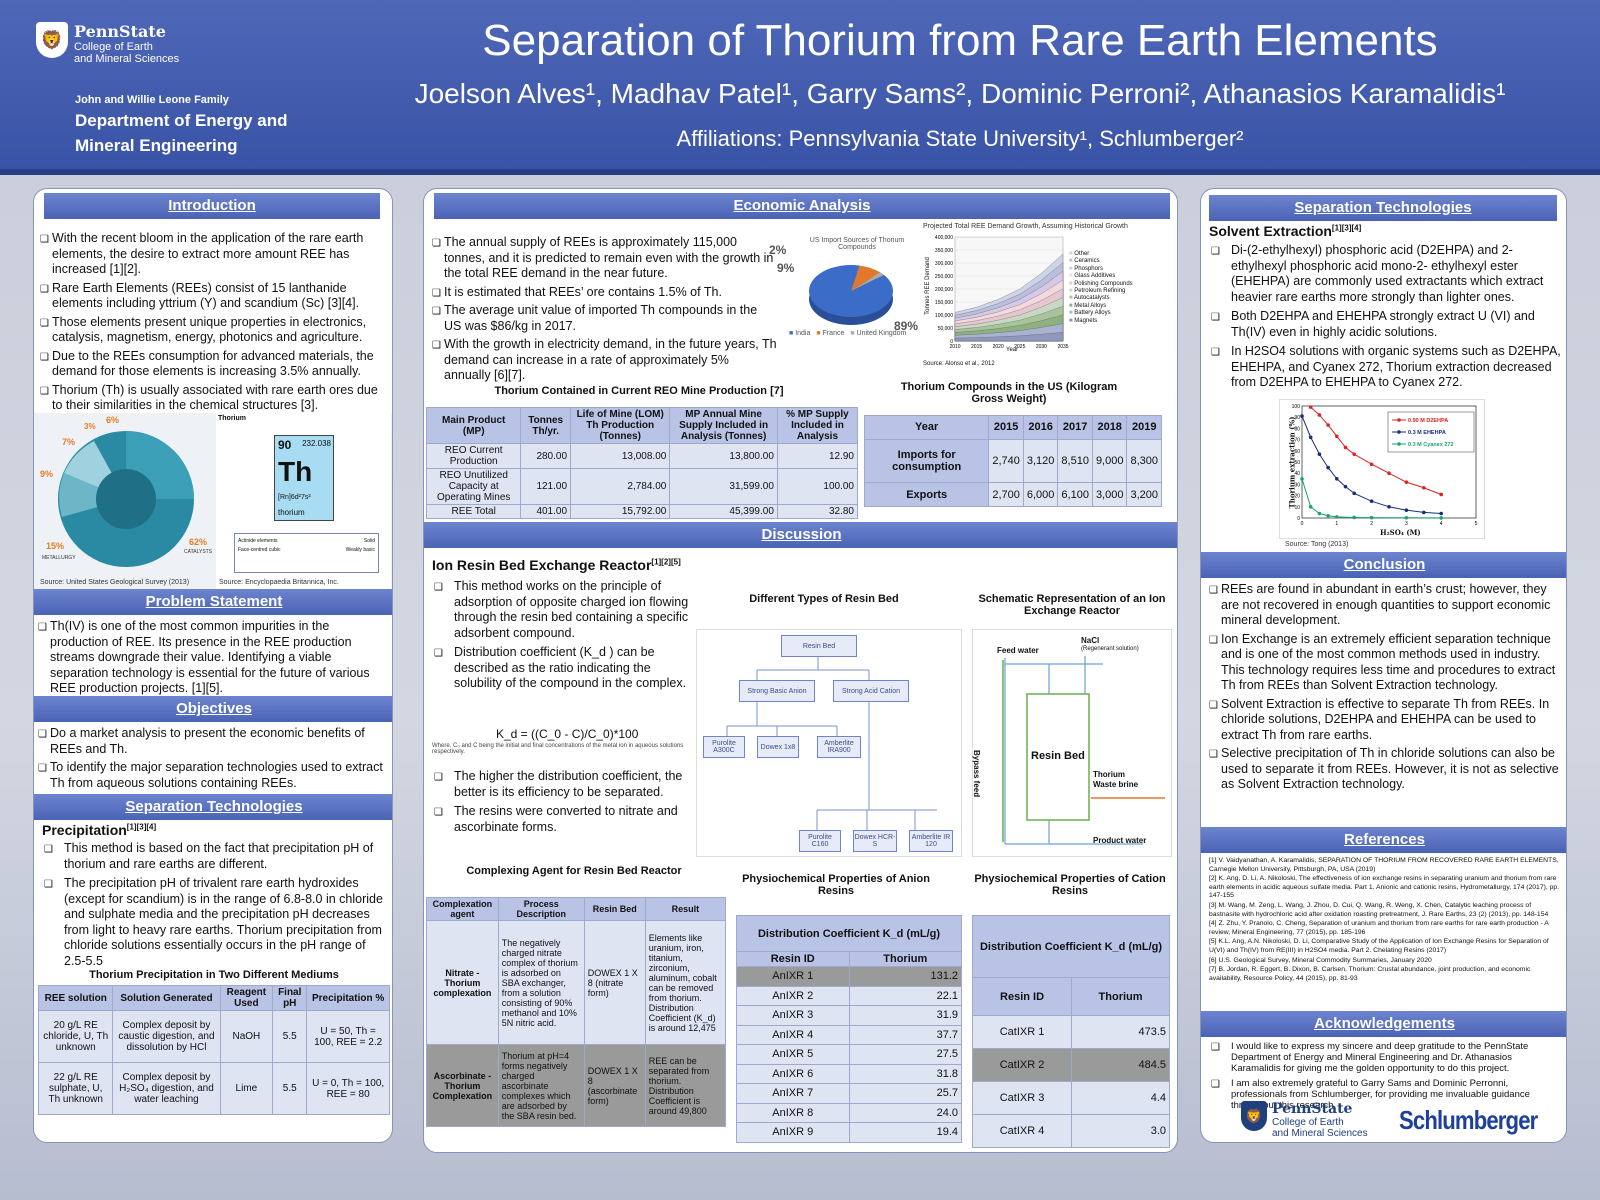  I want to click on area-legend-item: ■ Battery Alloys, so click(1101, 313).